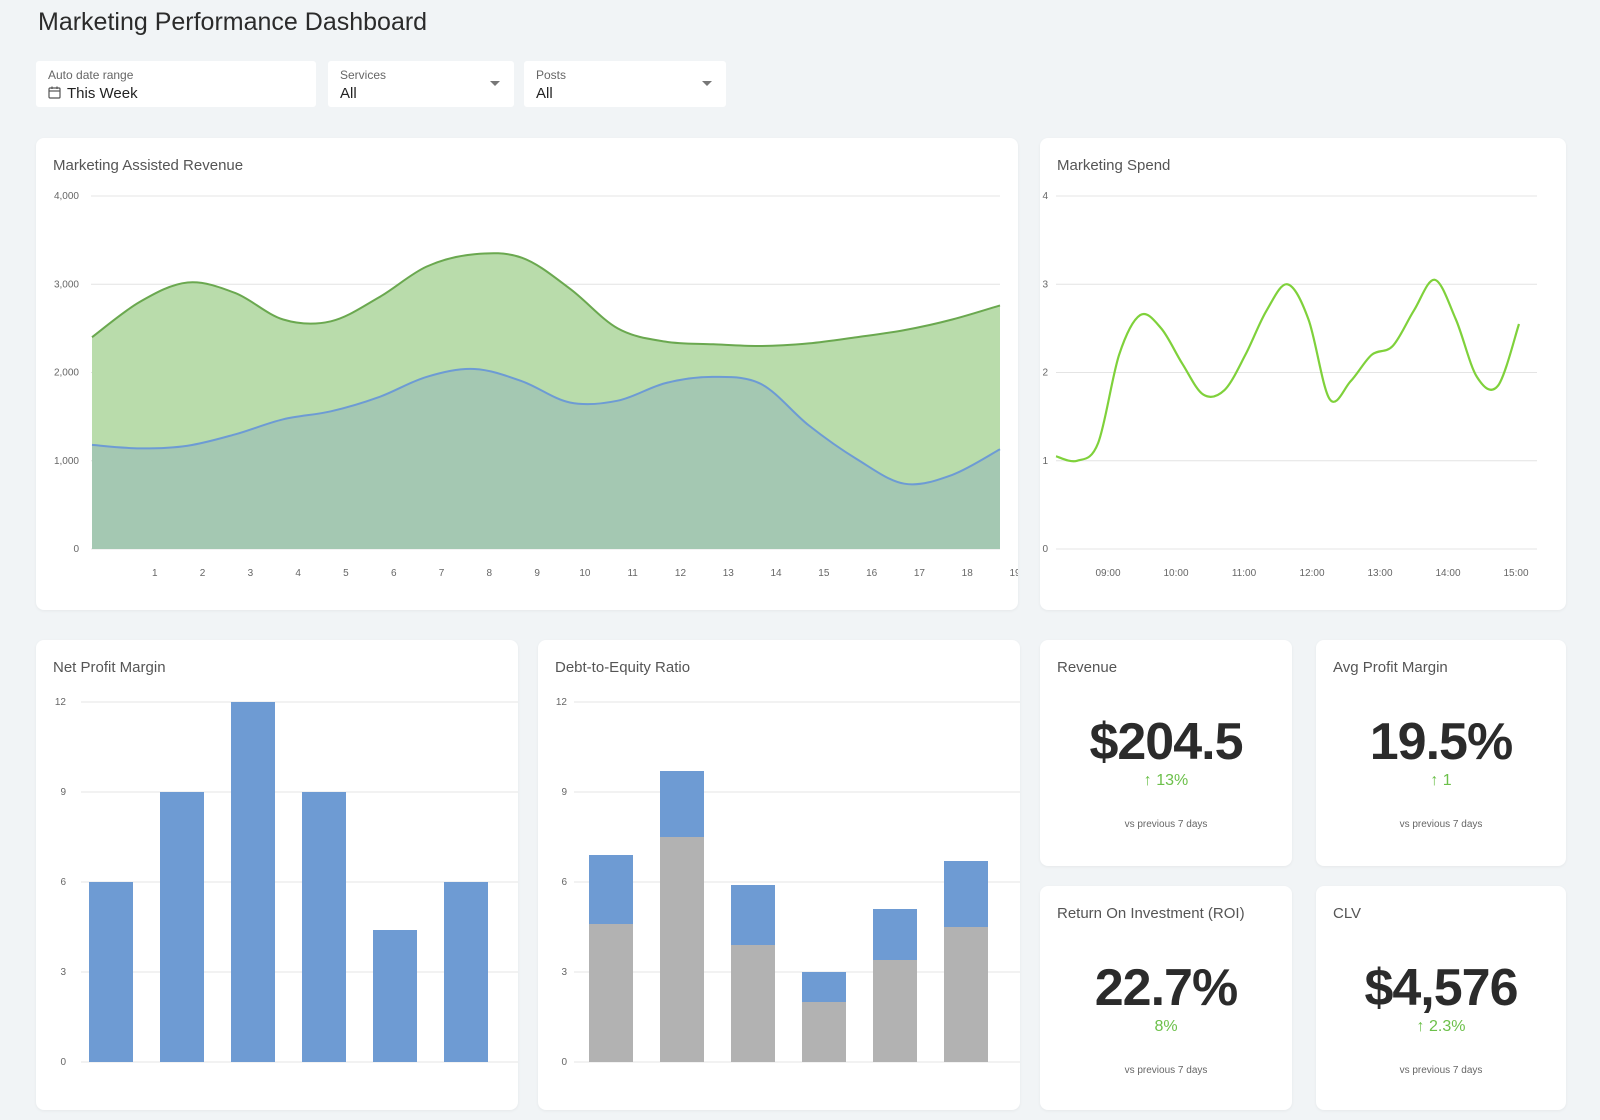 The image size is (1600, 1120). Describe the element at coordinates (490, 573) in the screenshot. I see `x-tick-label: 8` at that location.